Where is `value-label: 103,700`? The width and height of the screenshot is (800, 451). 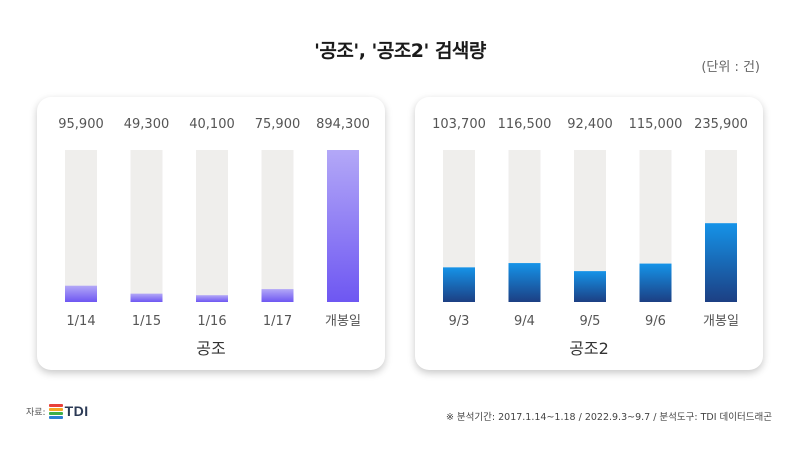
value-label: 103,700 is located at coordinates (459, 124).